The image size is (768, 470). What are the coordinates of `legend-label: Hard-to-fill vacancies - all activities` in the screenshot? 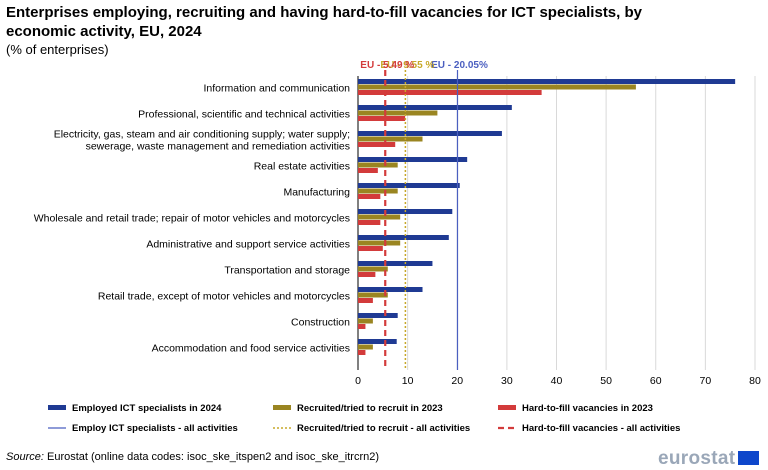 It's located at (601, 428).